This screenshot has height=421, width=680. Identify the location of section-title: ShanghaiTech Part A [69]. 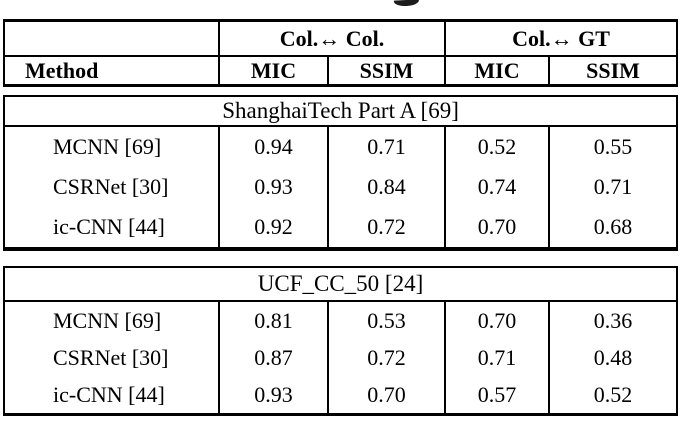
(340, 111).